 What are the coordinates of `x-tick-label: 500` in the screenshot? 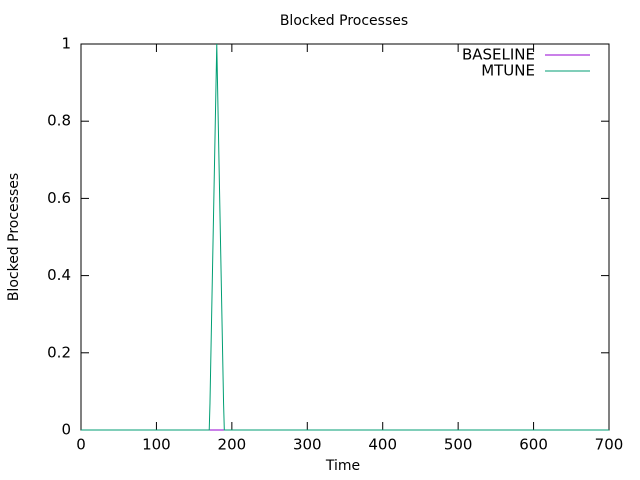 It's located at (458, 445).